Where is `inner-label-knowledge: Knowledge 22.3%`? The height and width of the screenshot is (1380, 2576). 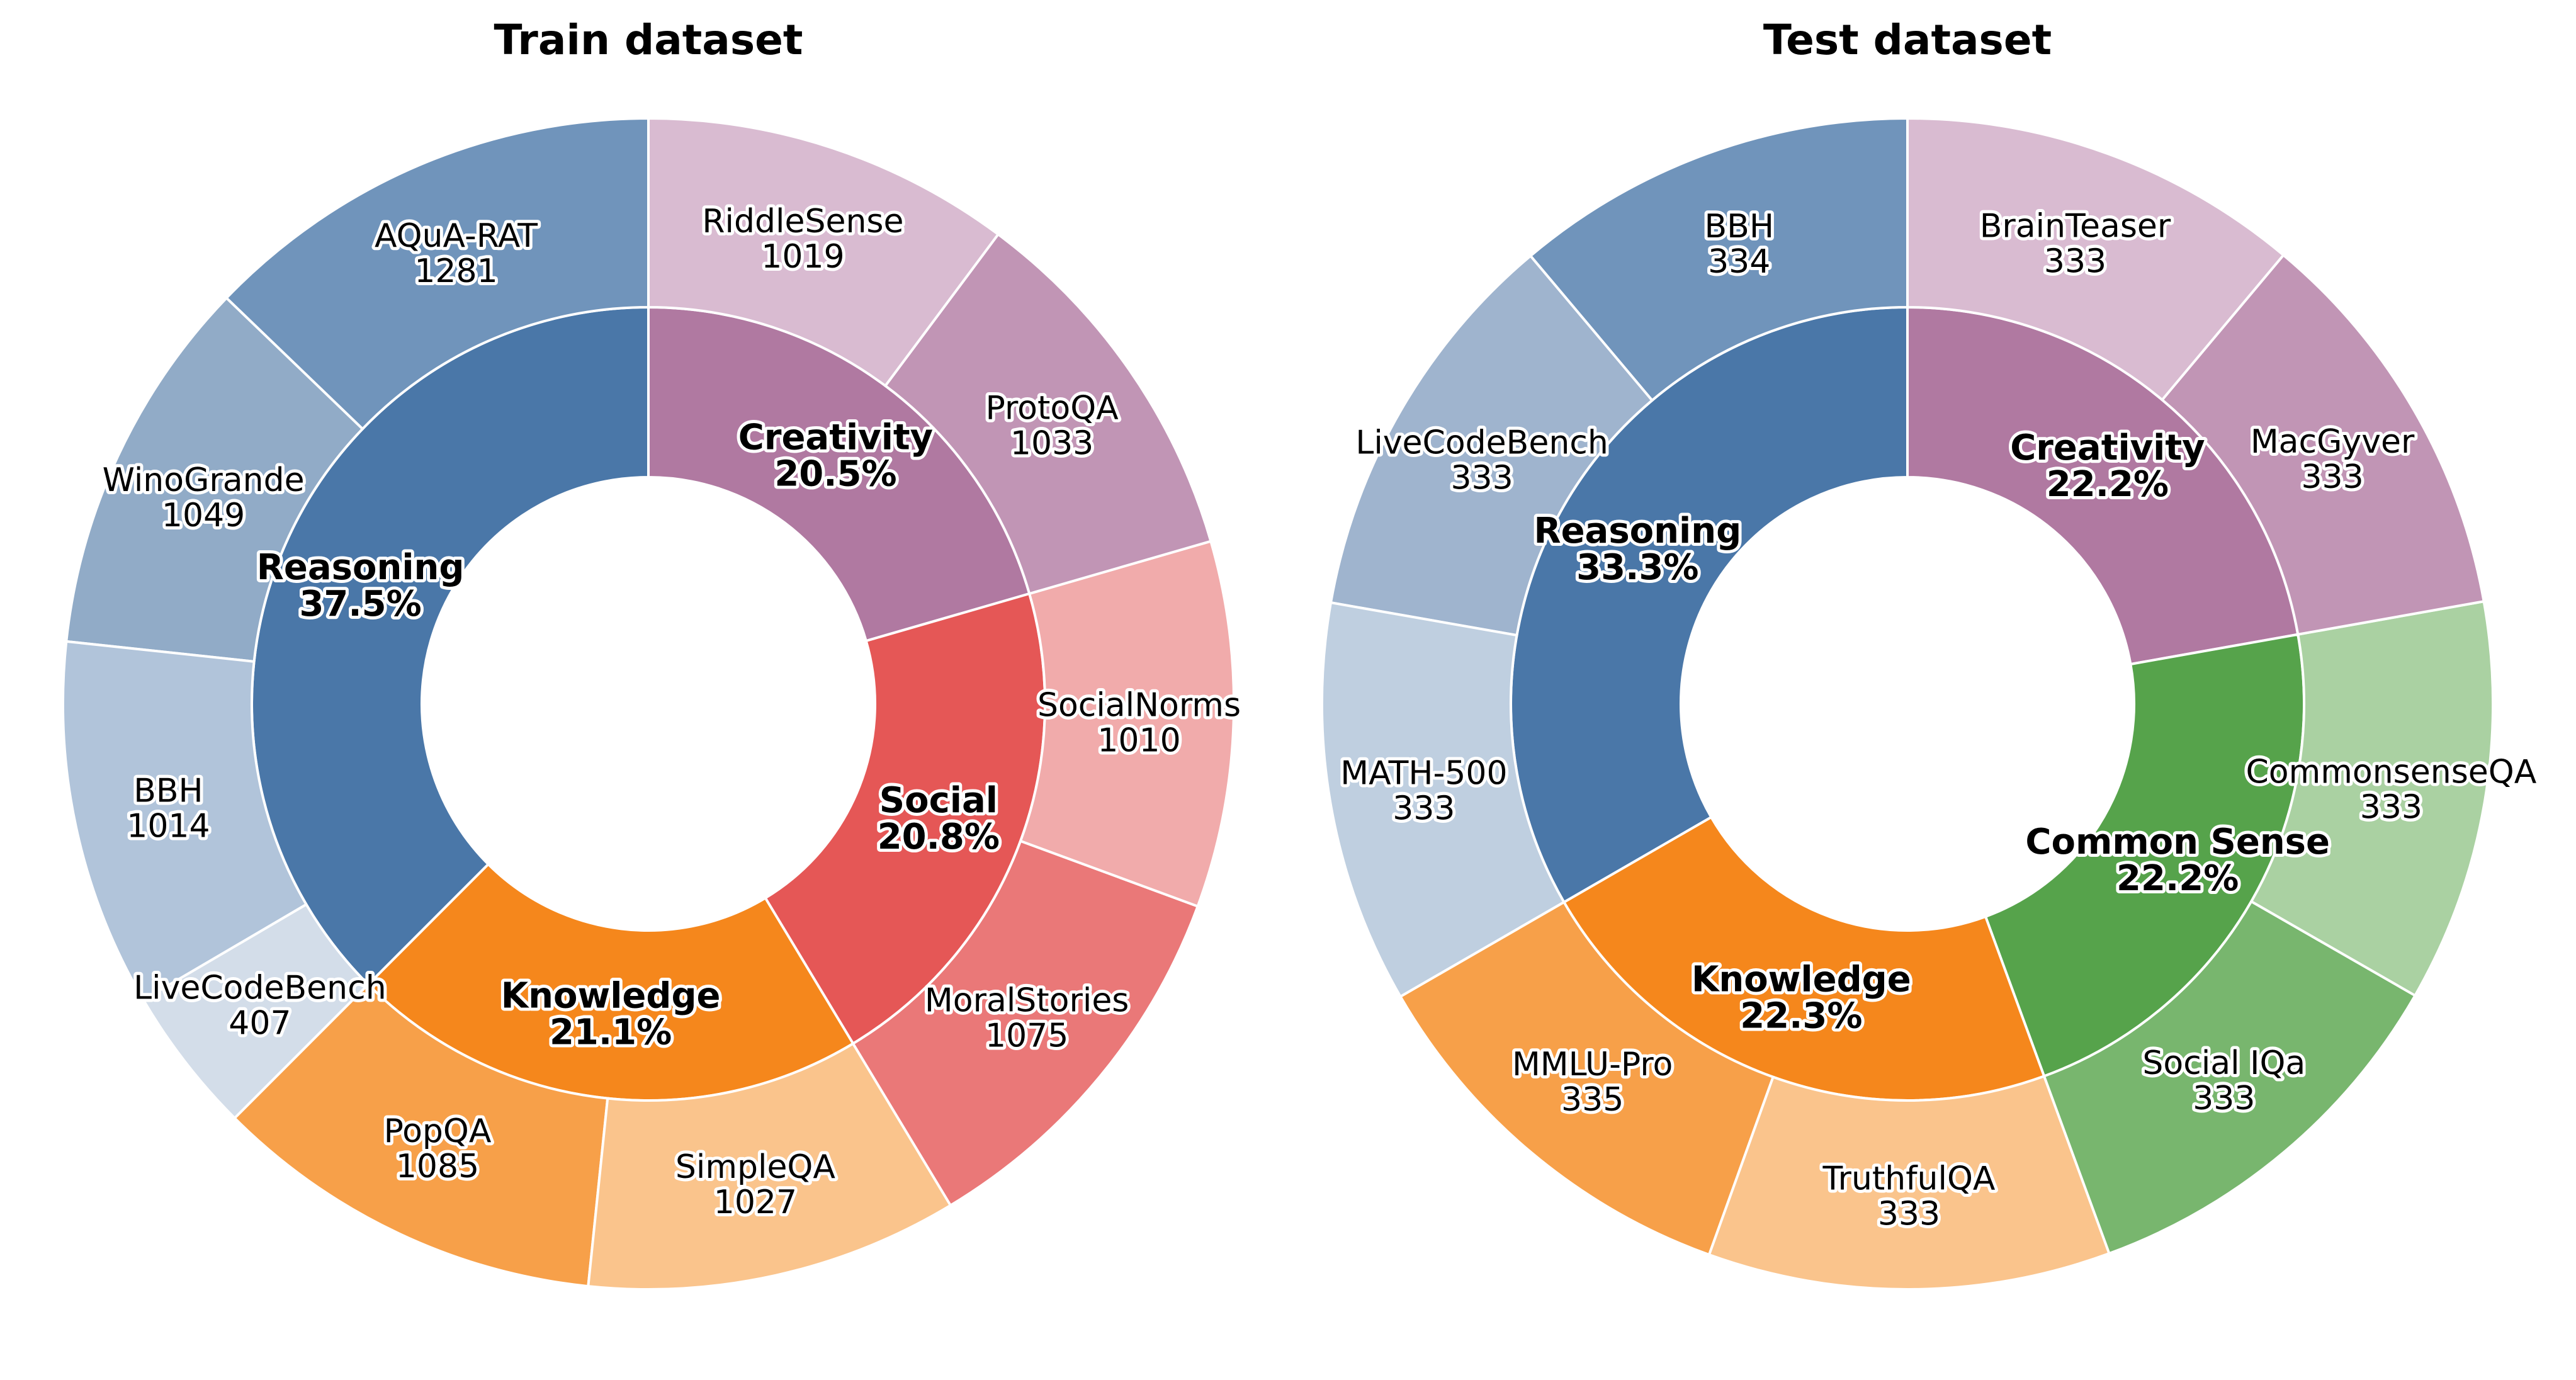 inner-label-knowledge: Knowledge 22.3% is located at coordinates (1801, 998).